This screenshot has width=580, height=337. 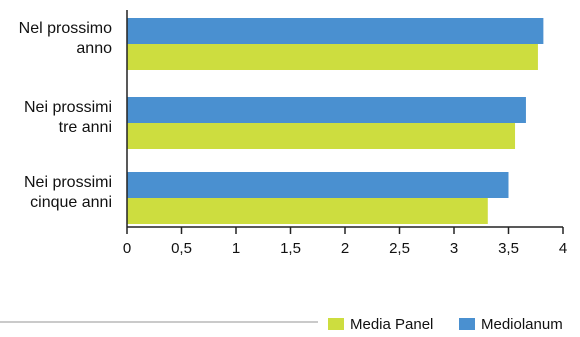 What do you see at coordinates (508, 248) in the screenshot?
I see `x-tick-label: 3,5` at bounding box center [508, 248].